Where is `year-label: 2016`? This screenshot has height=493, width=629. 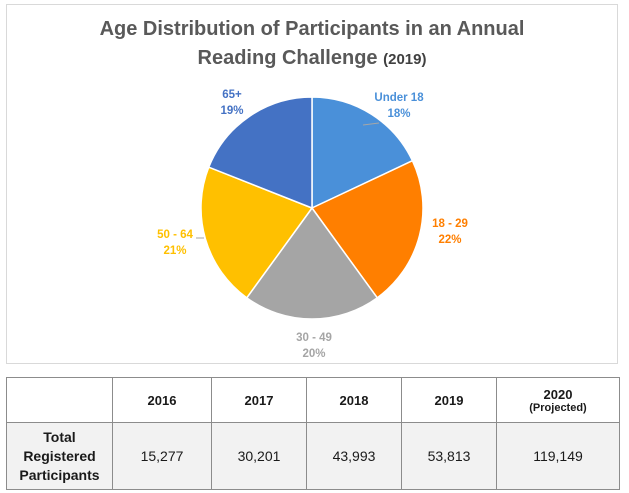 year-label: 2016 is located at coordinates (162, 400).